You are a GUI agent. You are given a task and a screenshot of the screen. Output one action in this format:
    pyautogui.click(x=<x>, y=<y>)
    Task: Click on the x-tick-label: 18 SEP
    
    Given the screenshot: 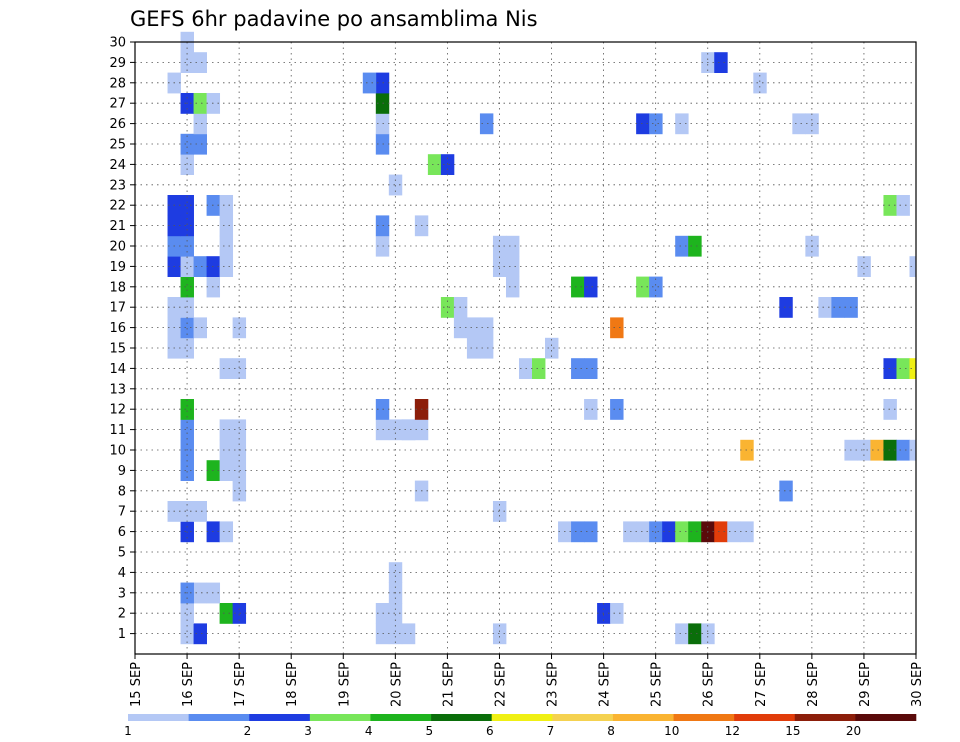 What is the action you would take?
    pyautogui.click(x=292, y=684)
    